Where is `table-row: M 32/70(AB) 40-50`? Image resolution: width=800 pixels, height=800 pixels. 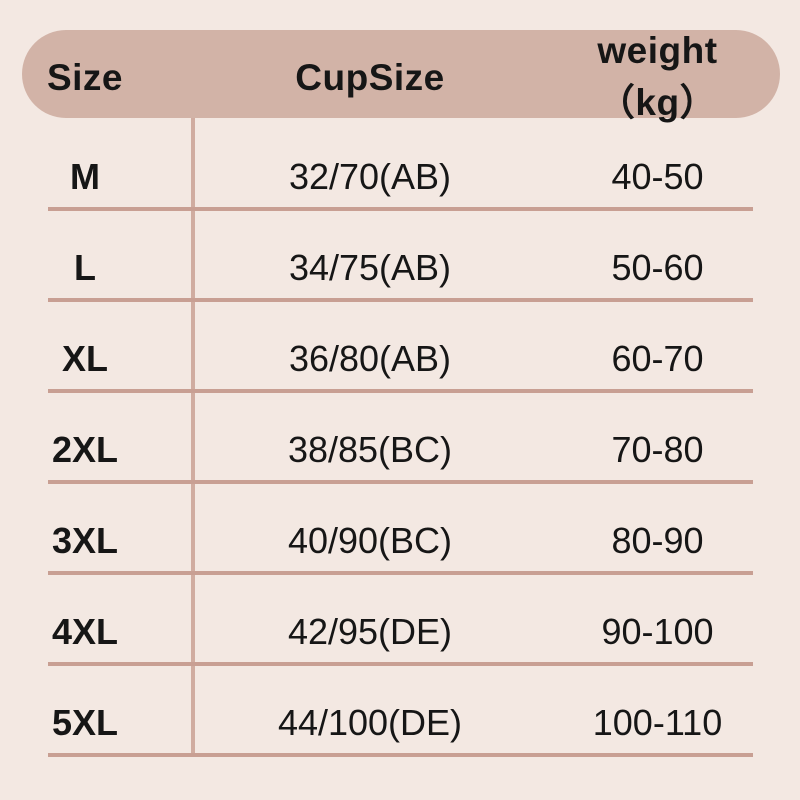
table-row: M 32/70(AB) 40-50 is located at coordinates (400, 165).